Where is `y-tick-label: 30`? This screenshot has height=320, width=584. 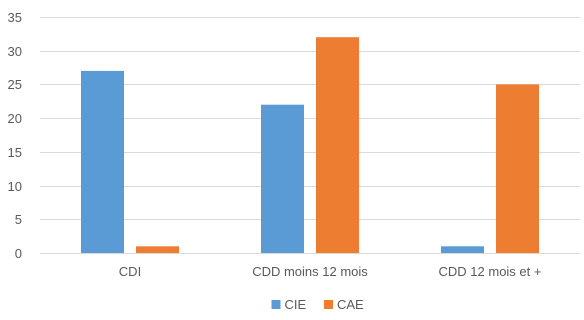
y-tick-label: 30 is located at coordinates (15, 51).